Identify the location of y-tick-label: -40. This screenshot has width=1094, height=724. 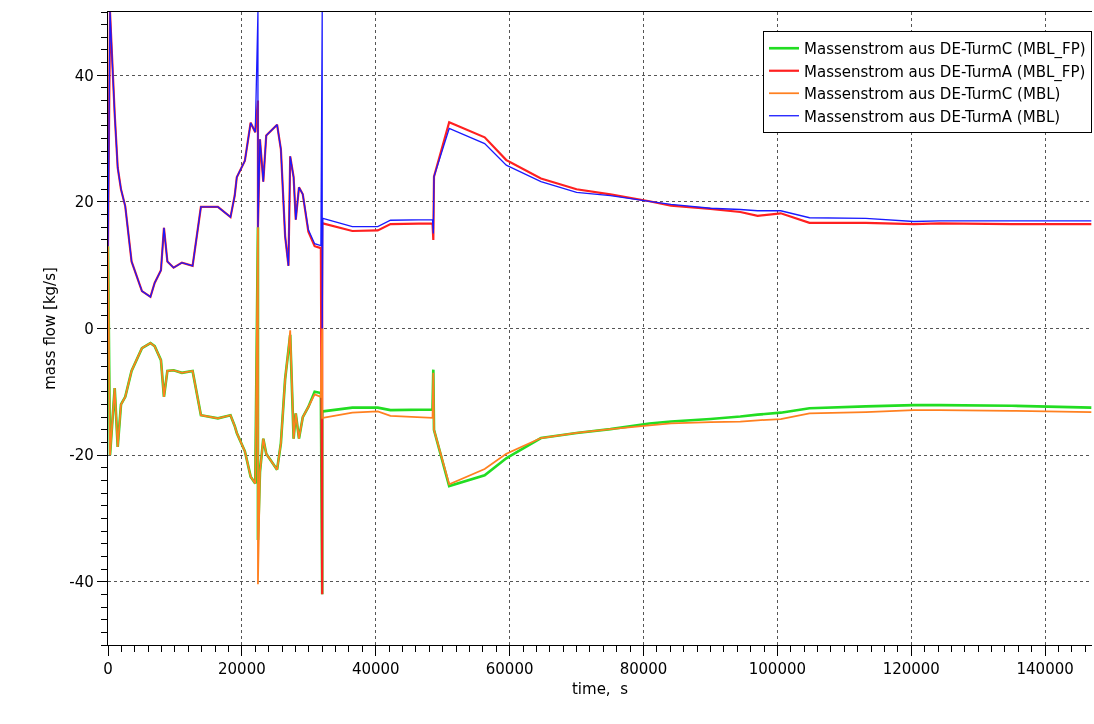
(81, 581).